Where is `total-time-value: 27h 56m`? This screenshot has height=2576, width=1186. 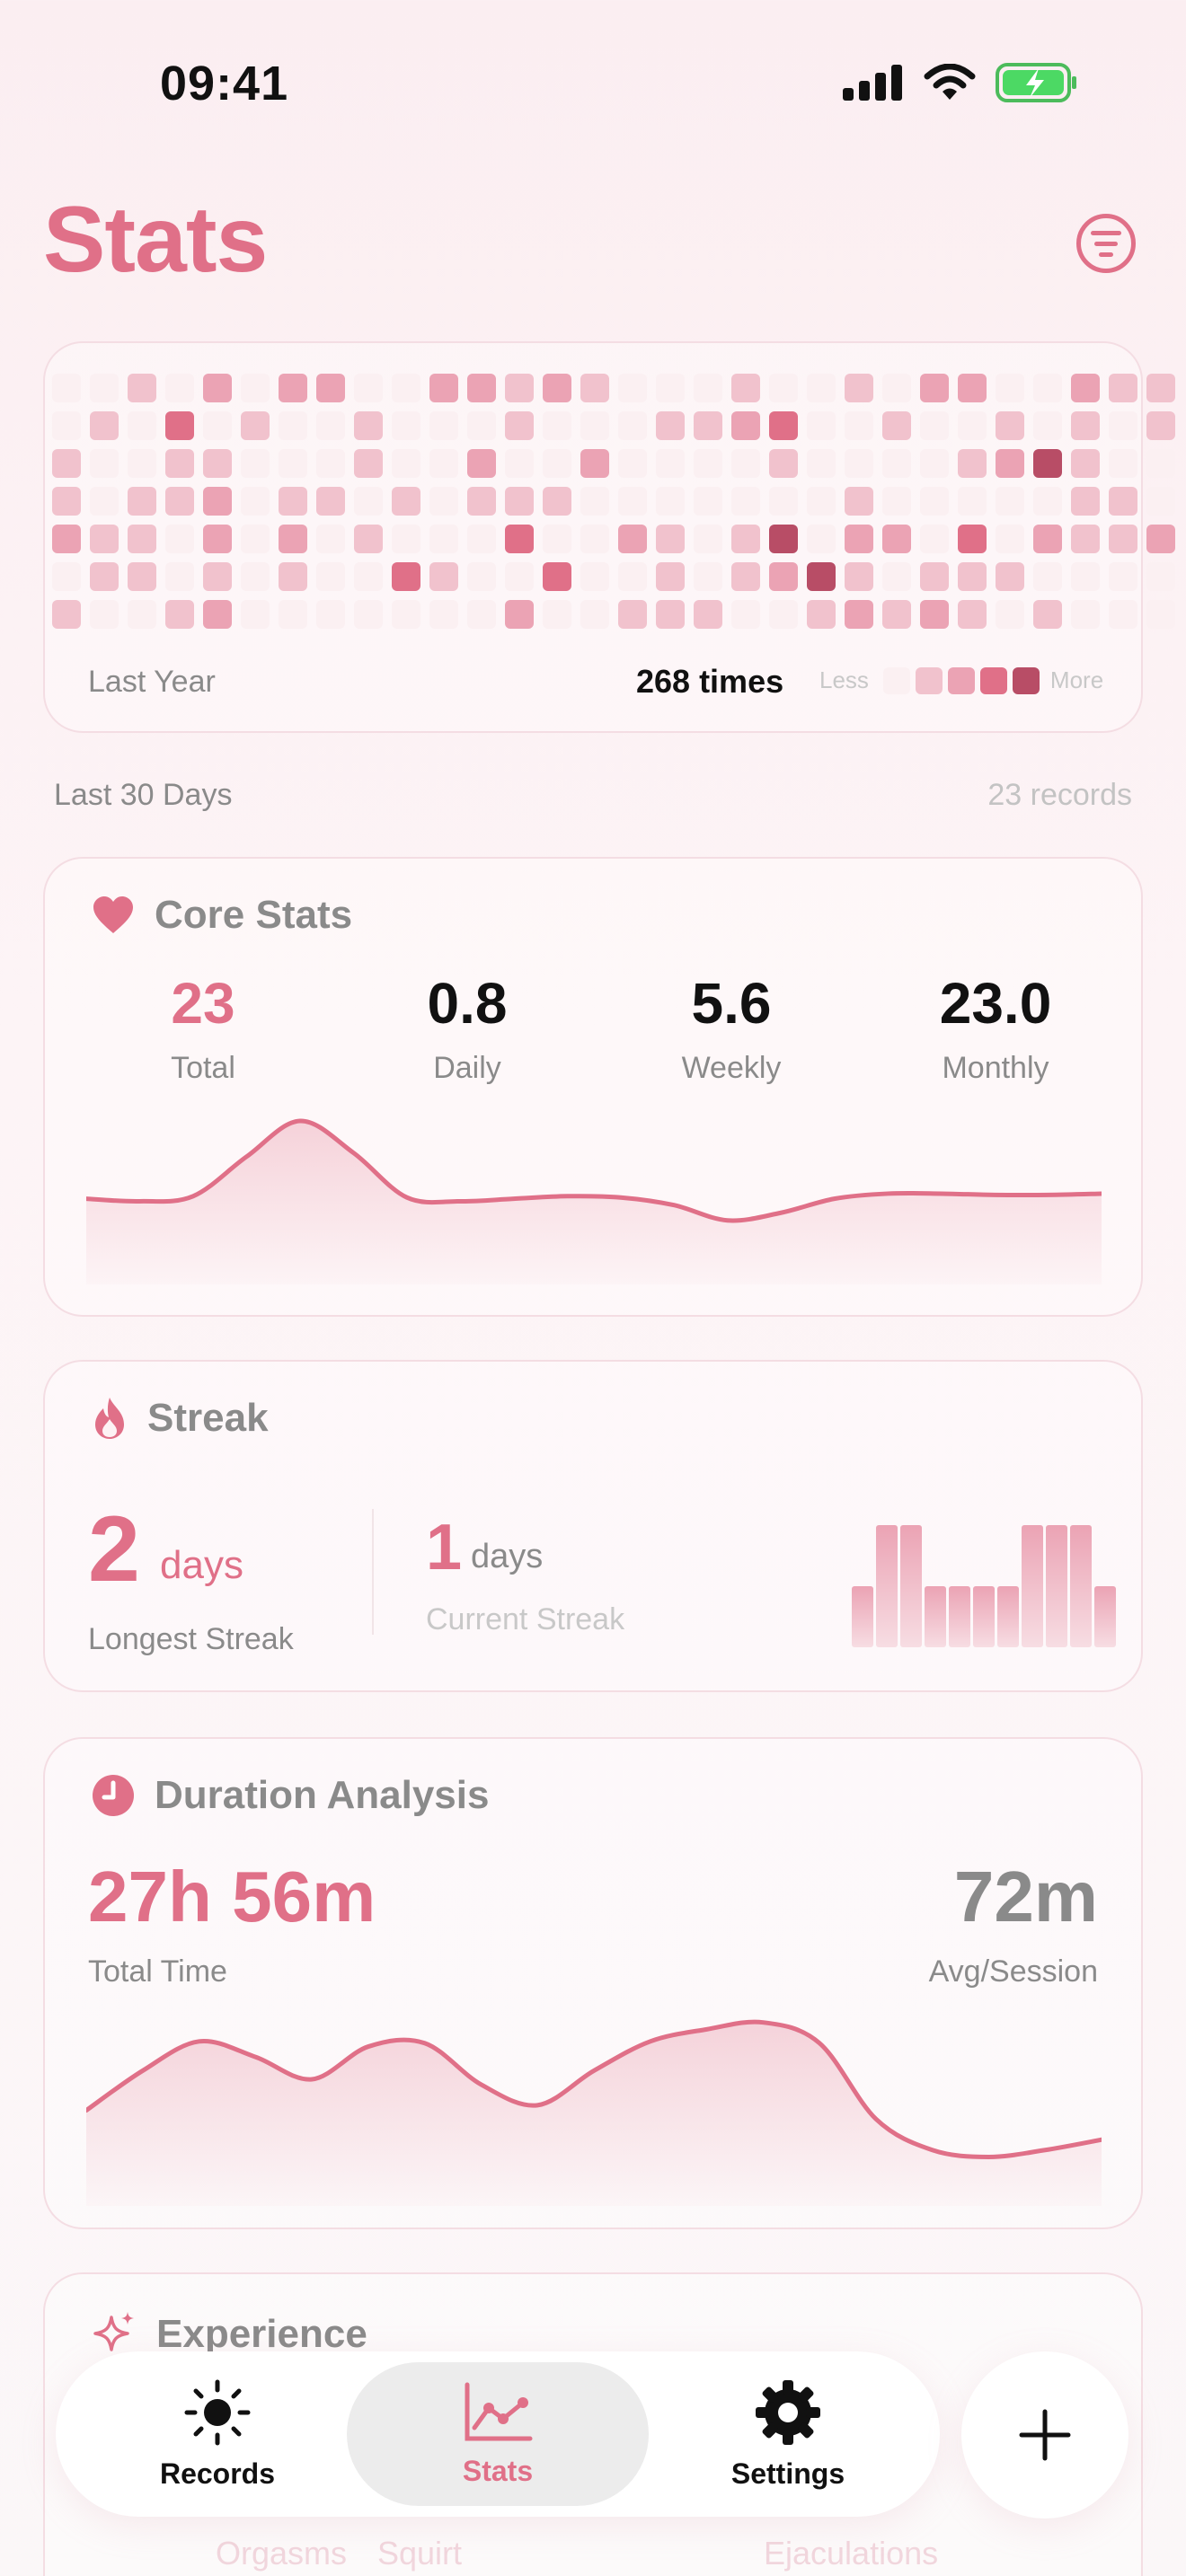 total-time-value: 27h 56m is located at coordinates (232, 1896).